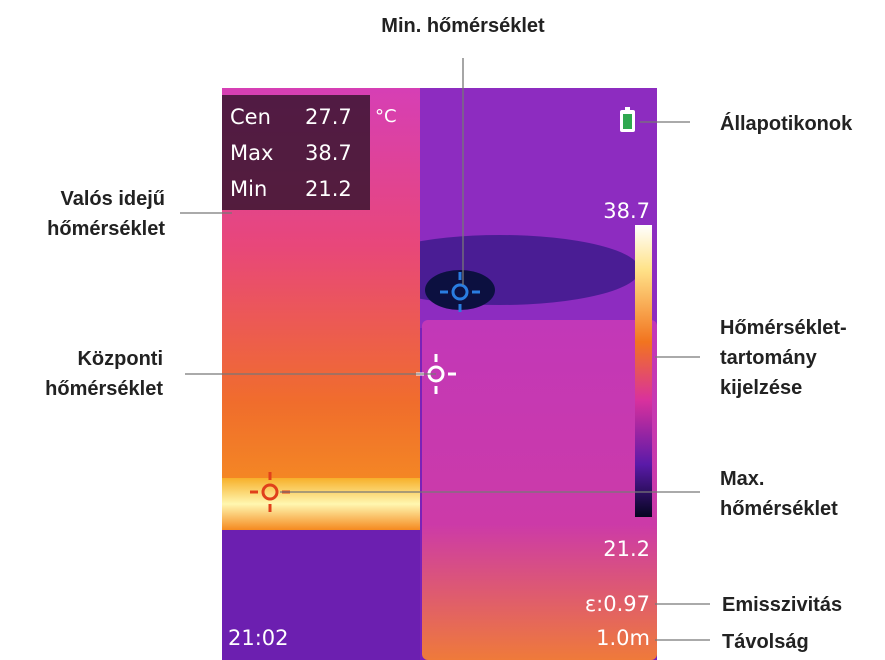 The image size is (885, 660). What do you see at coordinates (783, 328) in the screenshot?
I see `callout: Hőmérséklet-` at bounding box center [783, 328].